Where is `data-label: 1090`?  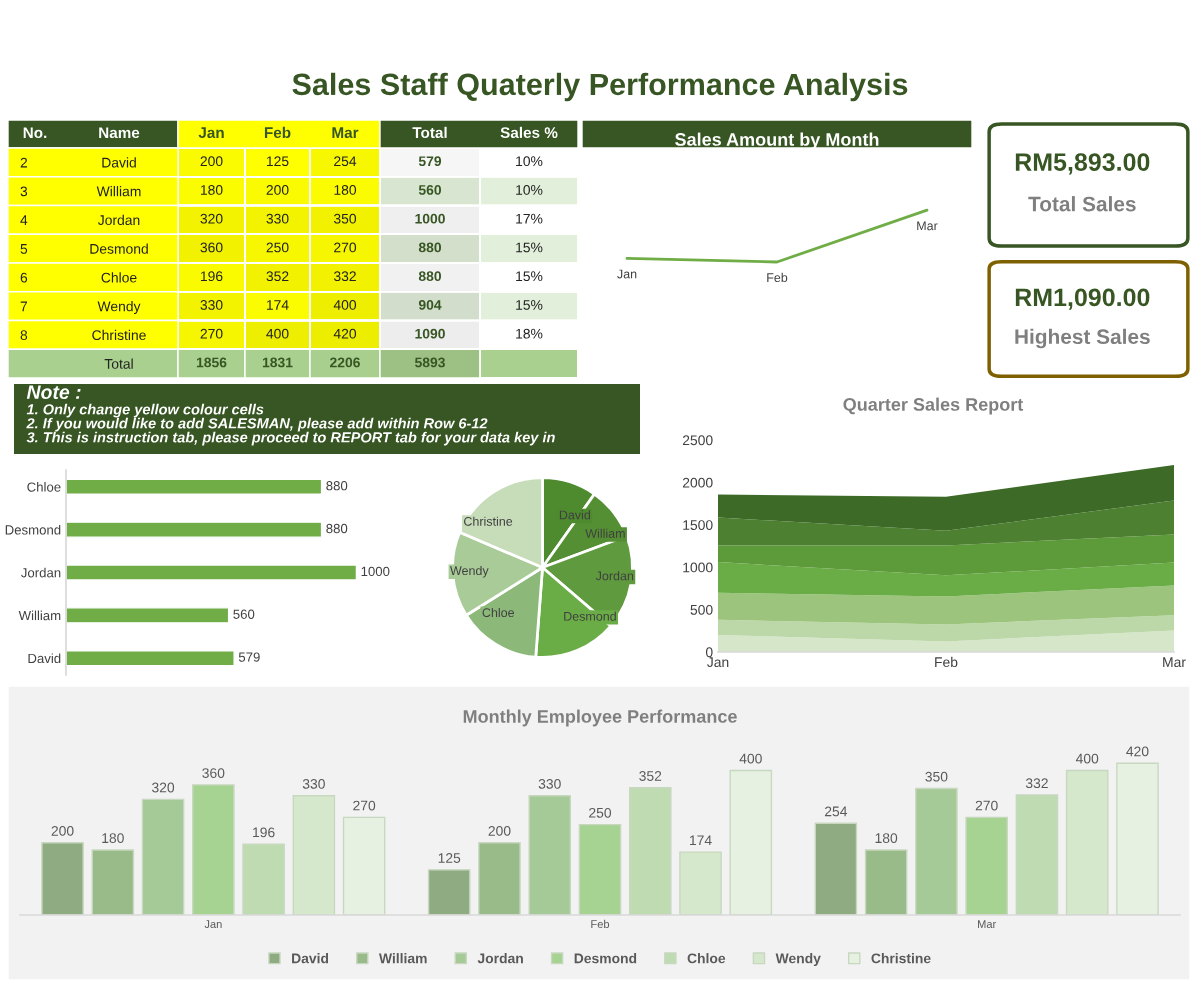 data-label: 1090 is located at coordinates (430, 333).